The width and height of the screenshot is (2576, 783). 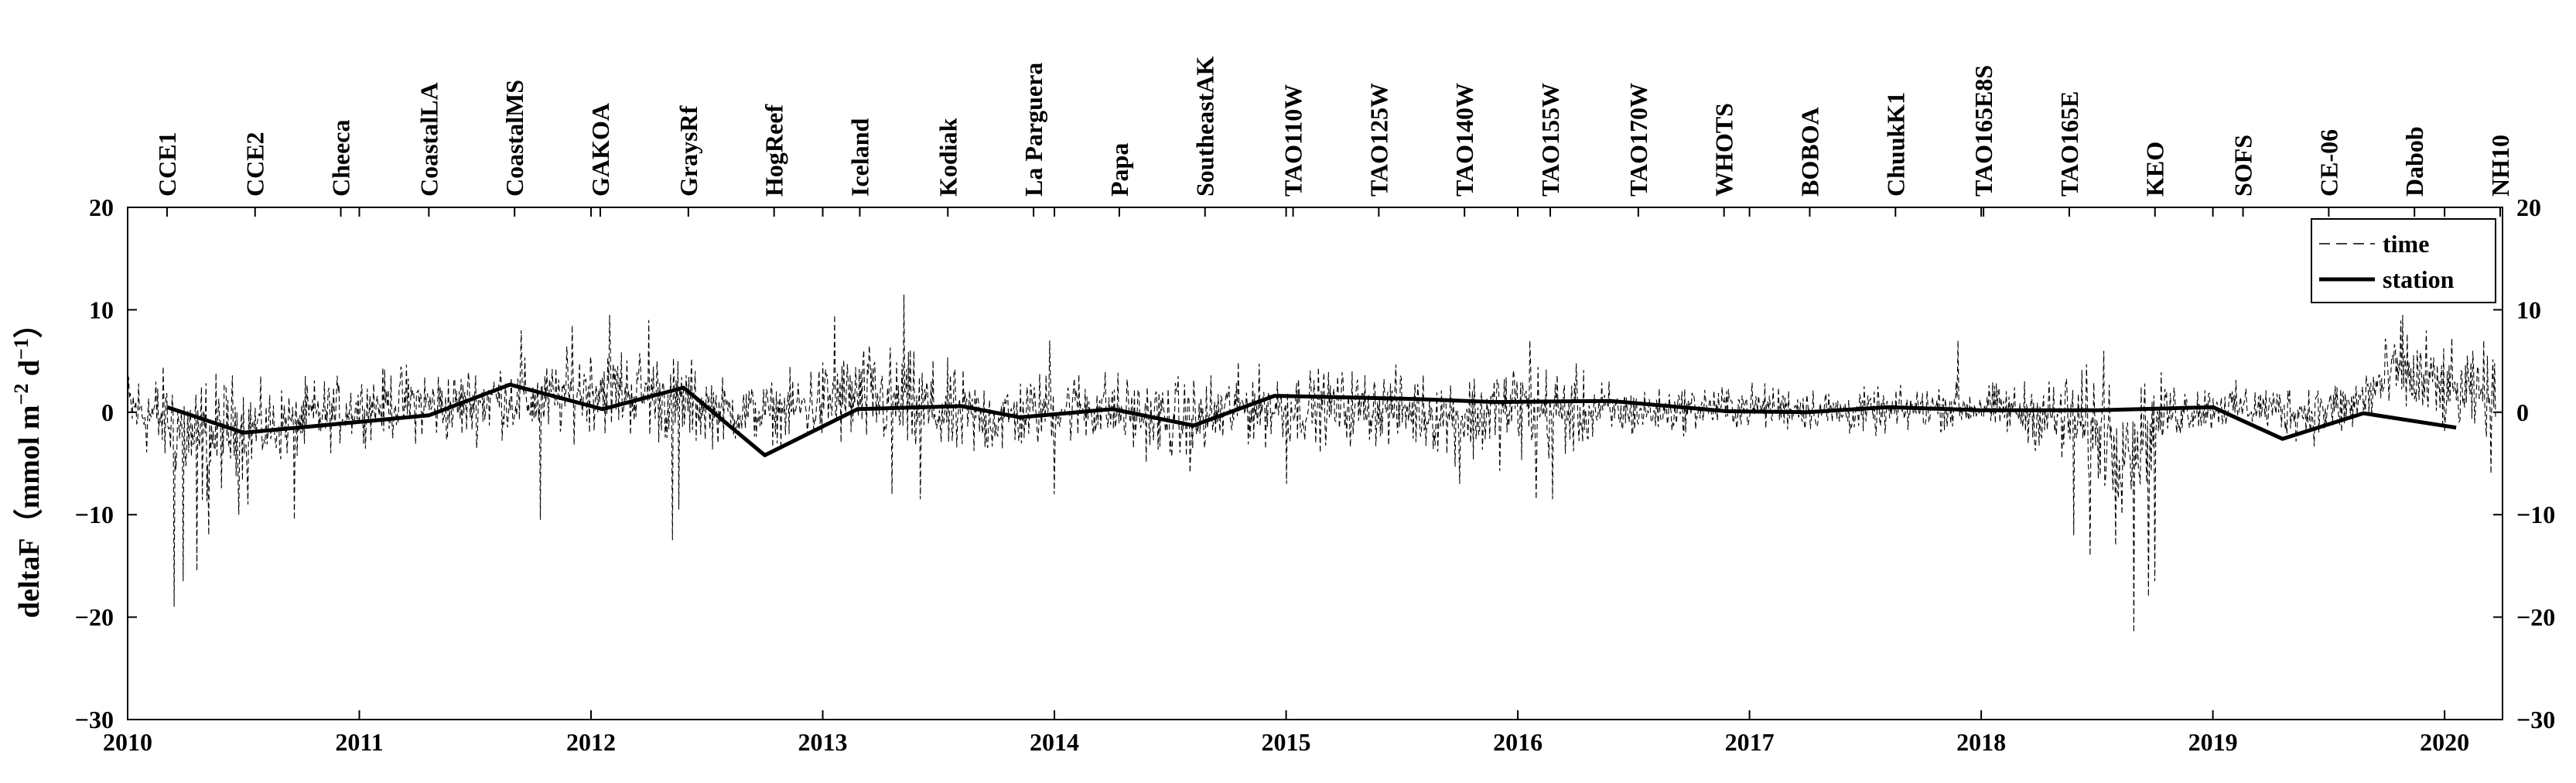 I want to click on y-axis-label-sup2: −1, so click(x=21, y=349).